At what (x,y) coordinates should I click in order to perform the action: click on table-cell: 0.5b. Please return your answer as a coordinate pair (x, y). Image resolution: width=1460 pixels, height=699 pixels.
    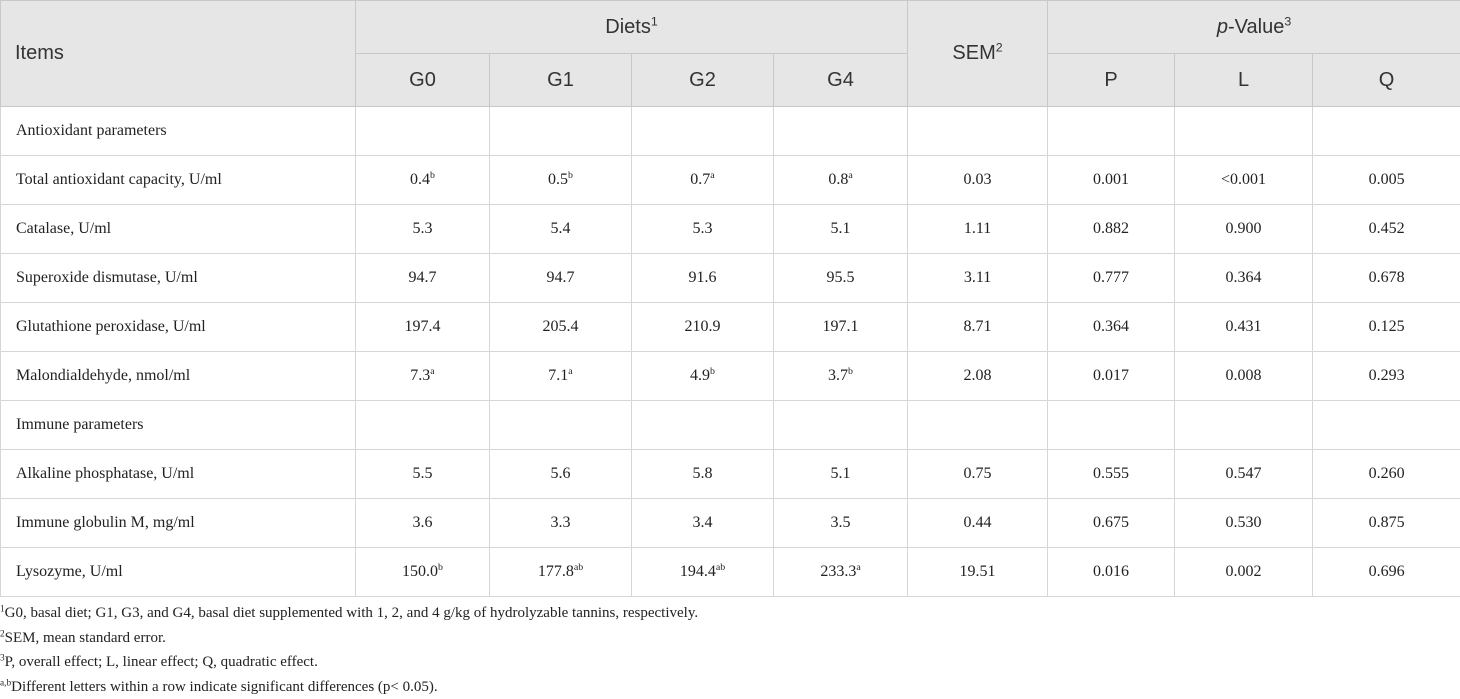
    Looking at the image, I should click on (560, 180).